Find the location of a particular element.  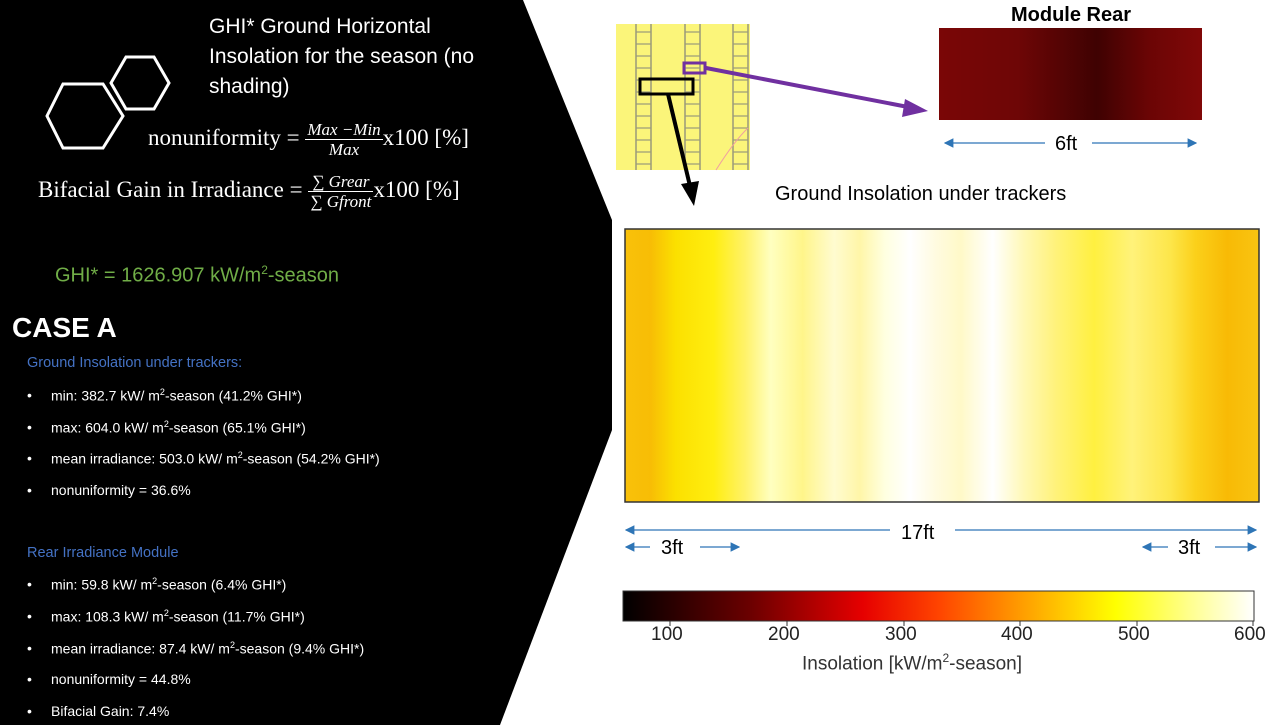

ground-heading: Ground Insolation under trackers: is located at coordinates (135, 363).